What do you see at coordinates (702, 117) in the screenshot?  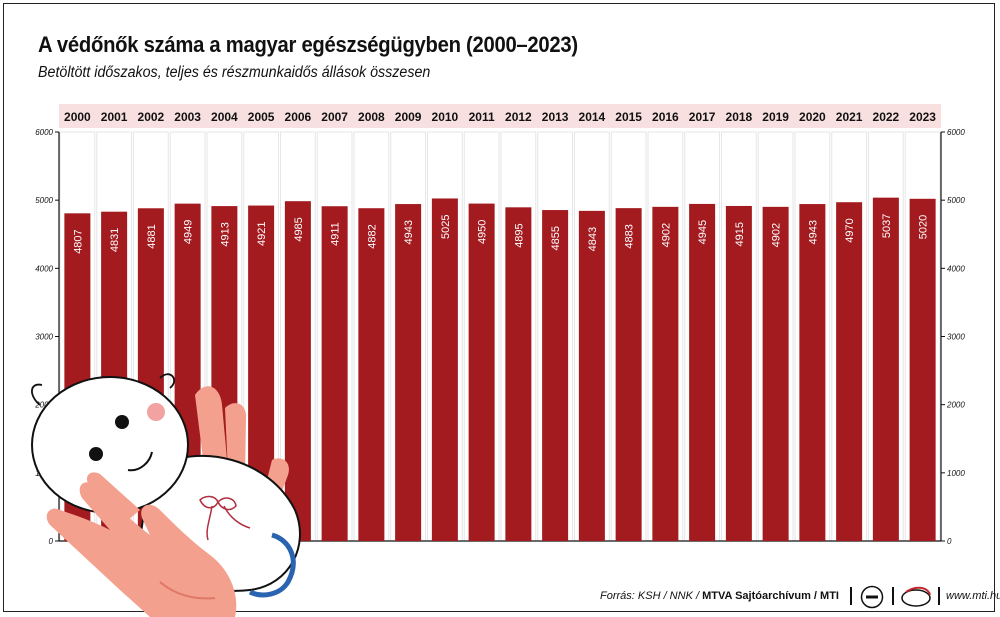 I see `x-tick-label: 2017` at bounding box center [702, 117].